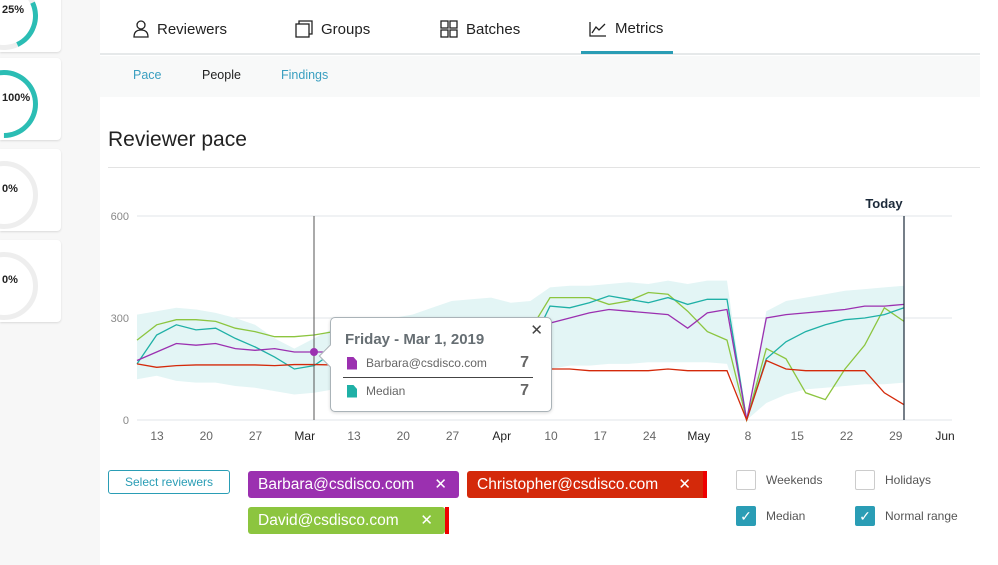 Image resolution: width=998 pixels, height=565 pixels. I want to click on card-percent: 100%, so click(16, 98).